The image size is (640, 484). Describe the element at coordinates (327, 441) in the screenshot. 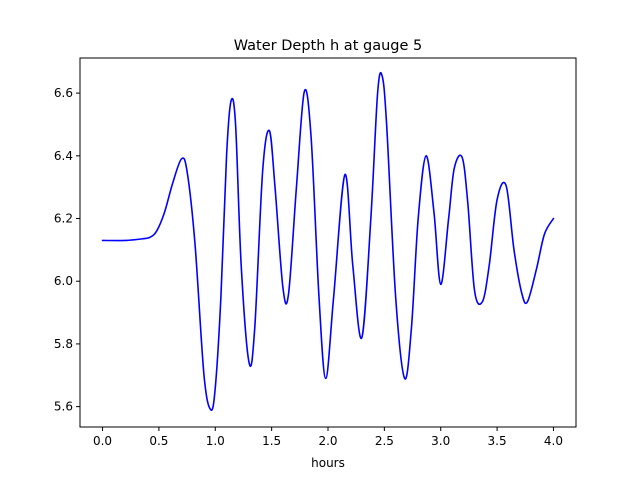

I see `x-tick-label: 2.0` at that location.